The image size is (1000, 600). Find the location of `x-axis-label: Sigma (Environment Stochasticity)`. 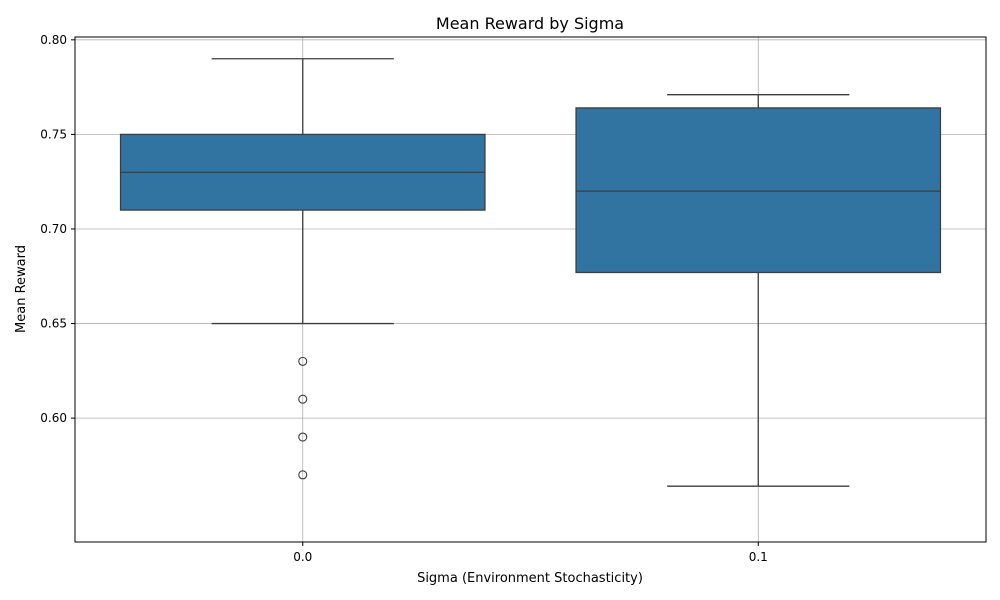

x-axis-label: Sigma (Environment Stochasticity) is located at coordinates (530, 578).